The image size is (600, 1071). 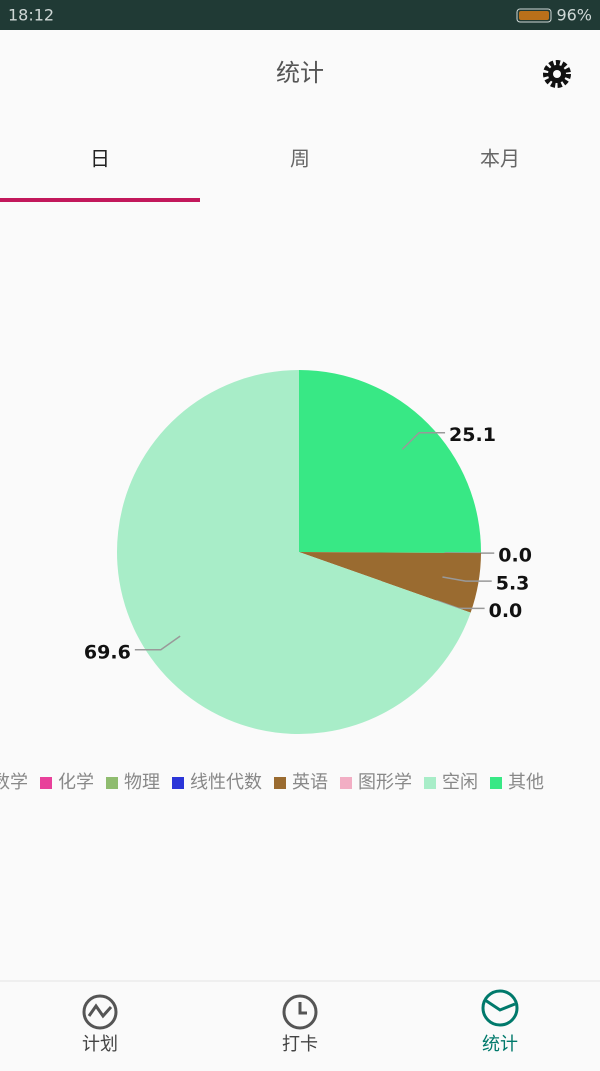 What do you see at coordinates (100, 200) in the screenshot?
I see `tab-indicator` at bounding box center [100, 200].